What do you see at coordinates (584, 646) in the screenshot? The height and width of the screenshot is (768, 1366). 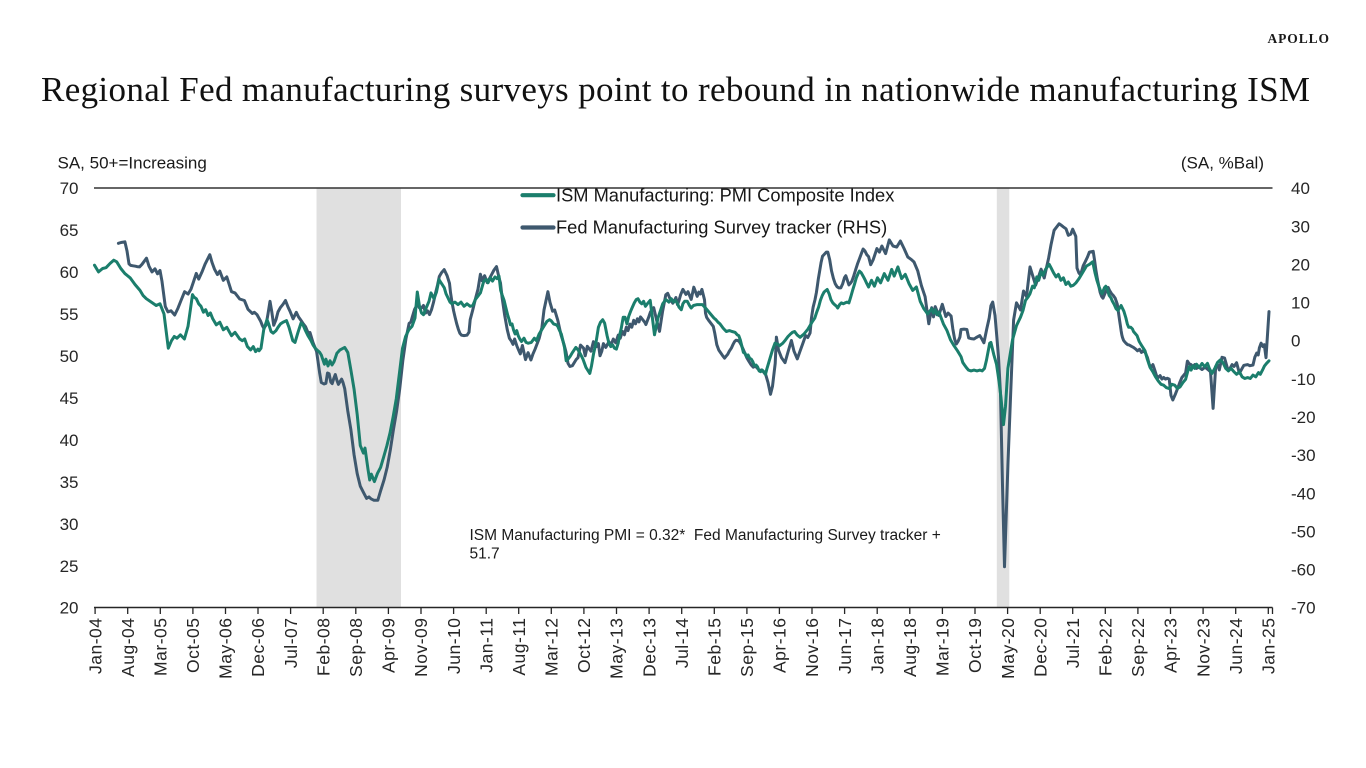 I see `svg-text: Oct-12` at bounding box center [584, 646].